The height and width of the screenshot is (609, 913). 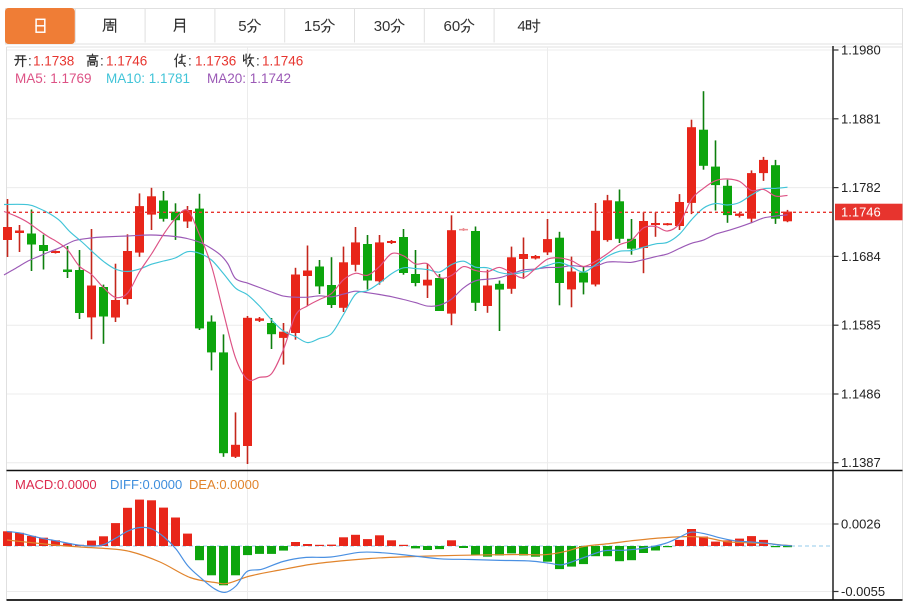 I want to click on svg-text: 1.1980, so click(x=861, y=50).